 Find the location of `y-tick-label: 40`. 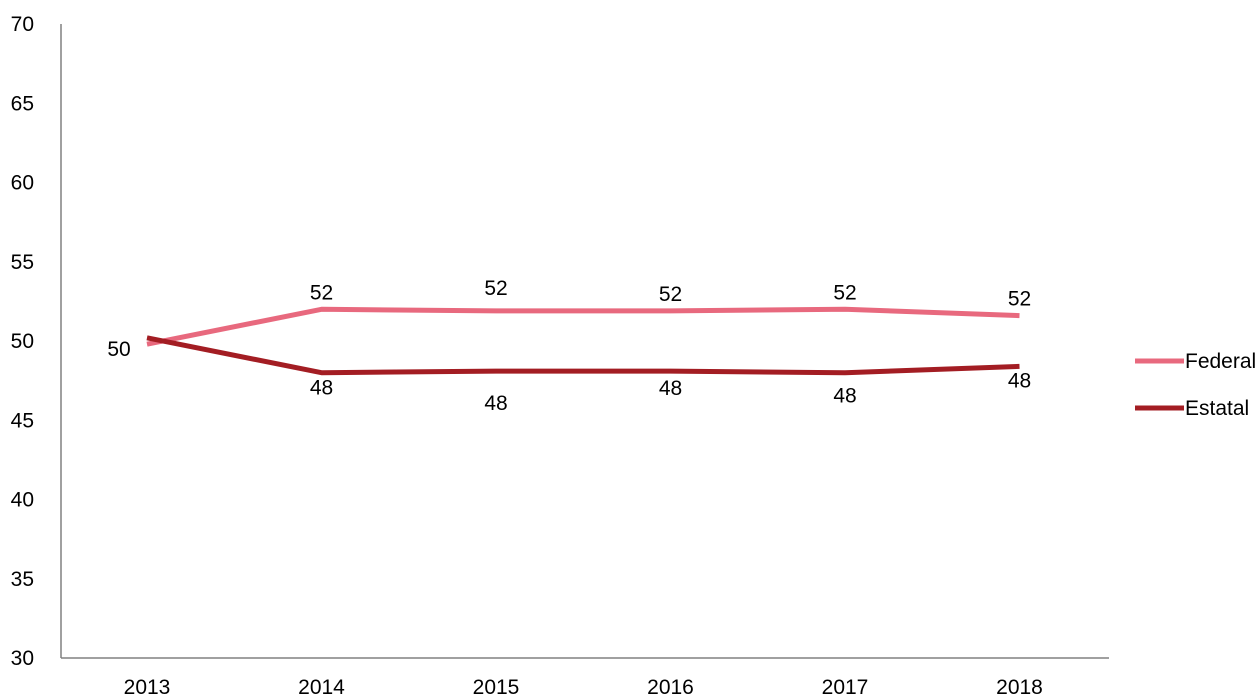

y-tick-label: 40 is located at coordinates (22, 500).